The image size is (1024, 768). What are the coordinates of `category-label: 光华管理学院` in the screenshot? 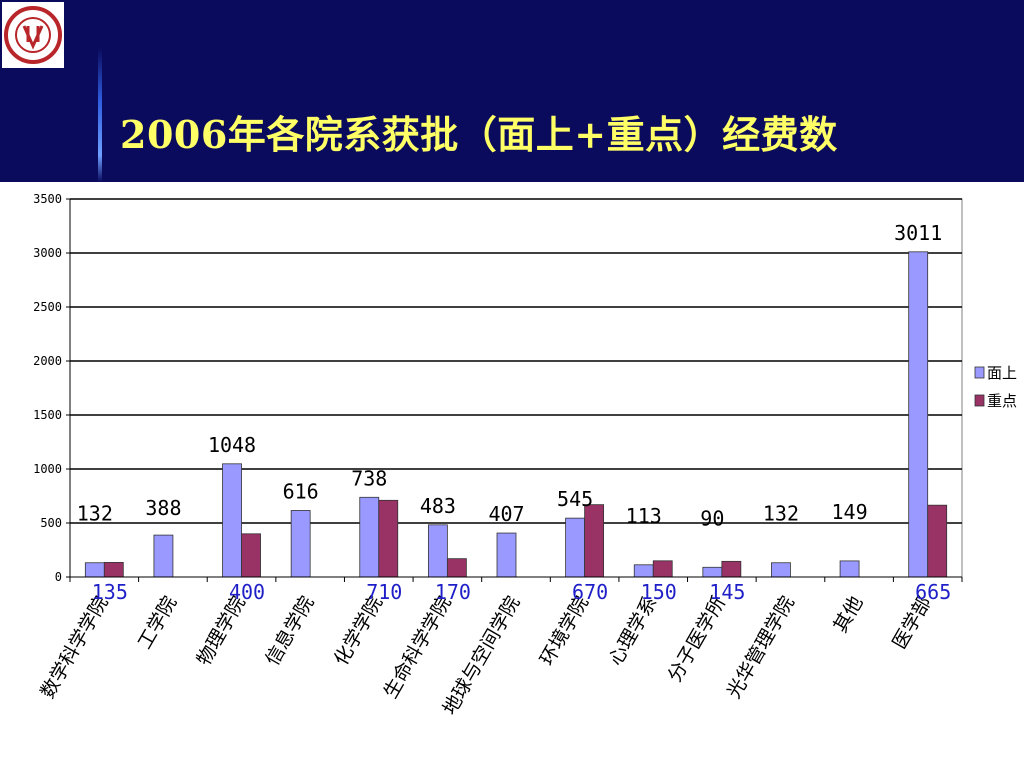 It's located at (761, 648).